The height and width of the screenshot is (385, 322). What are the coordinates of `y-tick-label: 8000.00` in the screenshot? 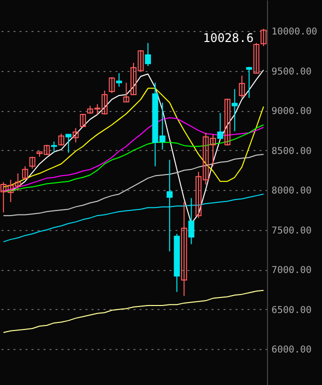 It's located at (292, 191).